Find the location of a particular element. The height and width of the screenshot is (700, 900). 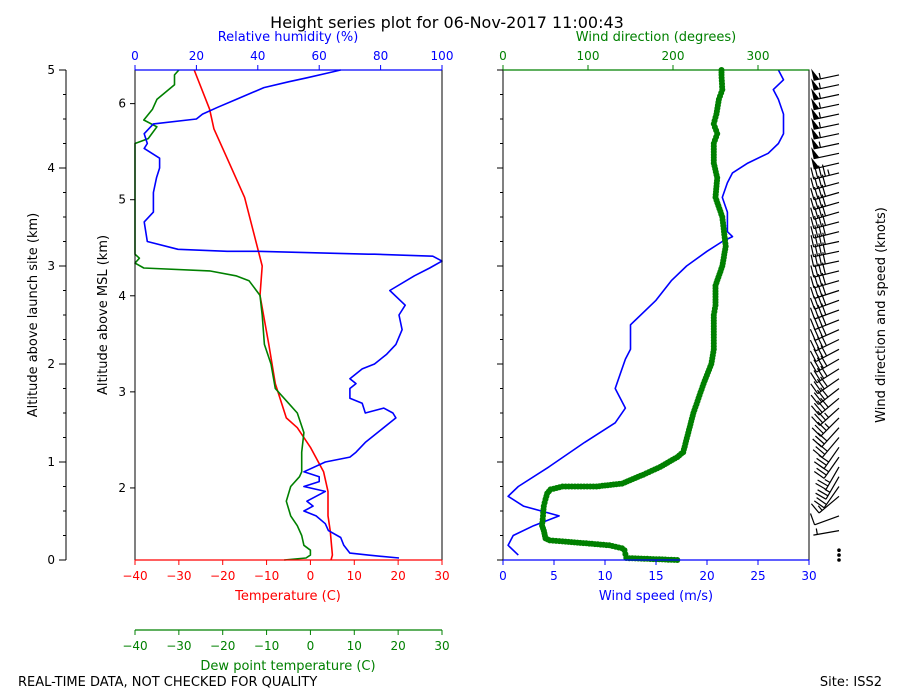

temperature-axis-label: Temperature (C) is located at coordinates (287, 596).